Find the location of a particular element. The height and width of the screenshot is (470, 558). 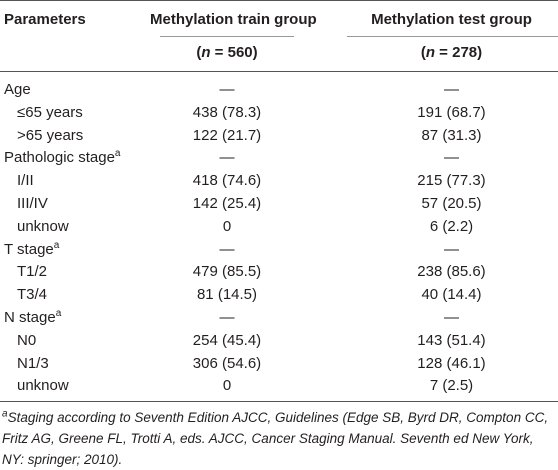

train-cell: 479 (85.5) is located at coordinates (227, 272).